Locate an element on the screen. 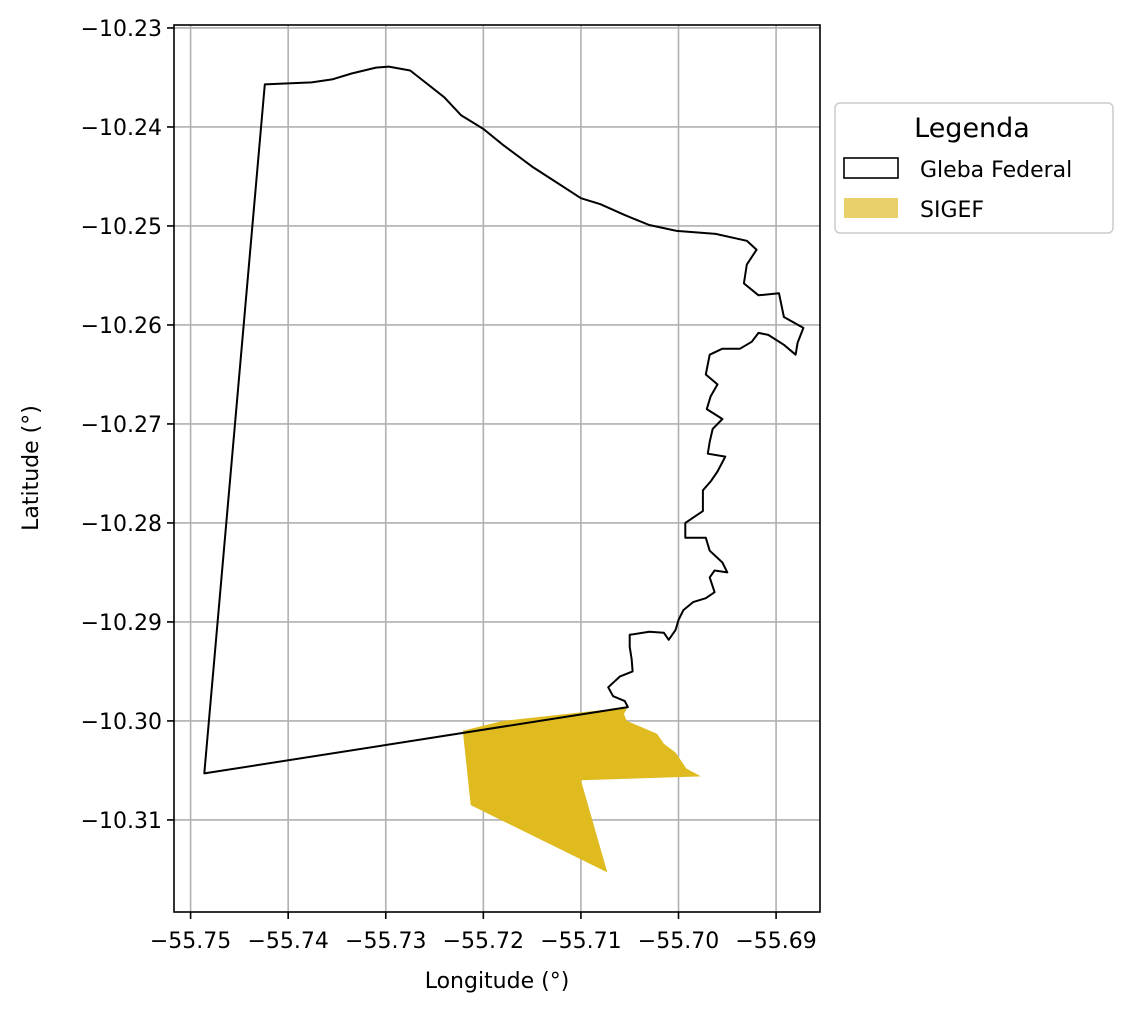 The height and width of the screenshot is (1013, 1132). x-tick-label: −55.69 is located at coordinates (775, 941).